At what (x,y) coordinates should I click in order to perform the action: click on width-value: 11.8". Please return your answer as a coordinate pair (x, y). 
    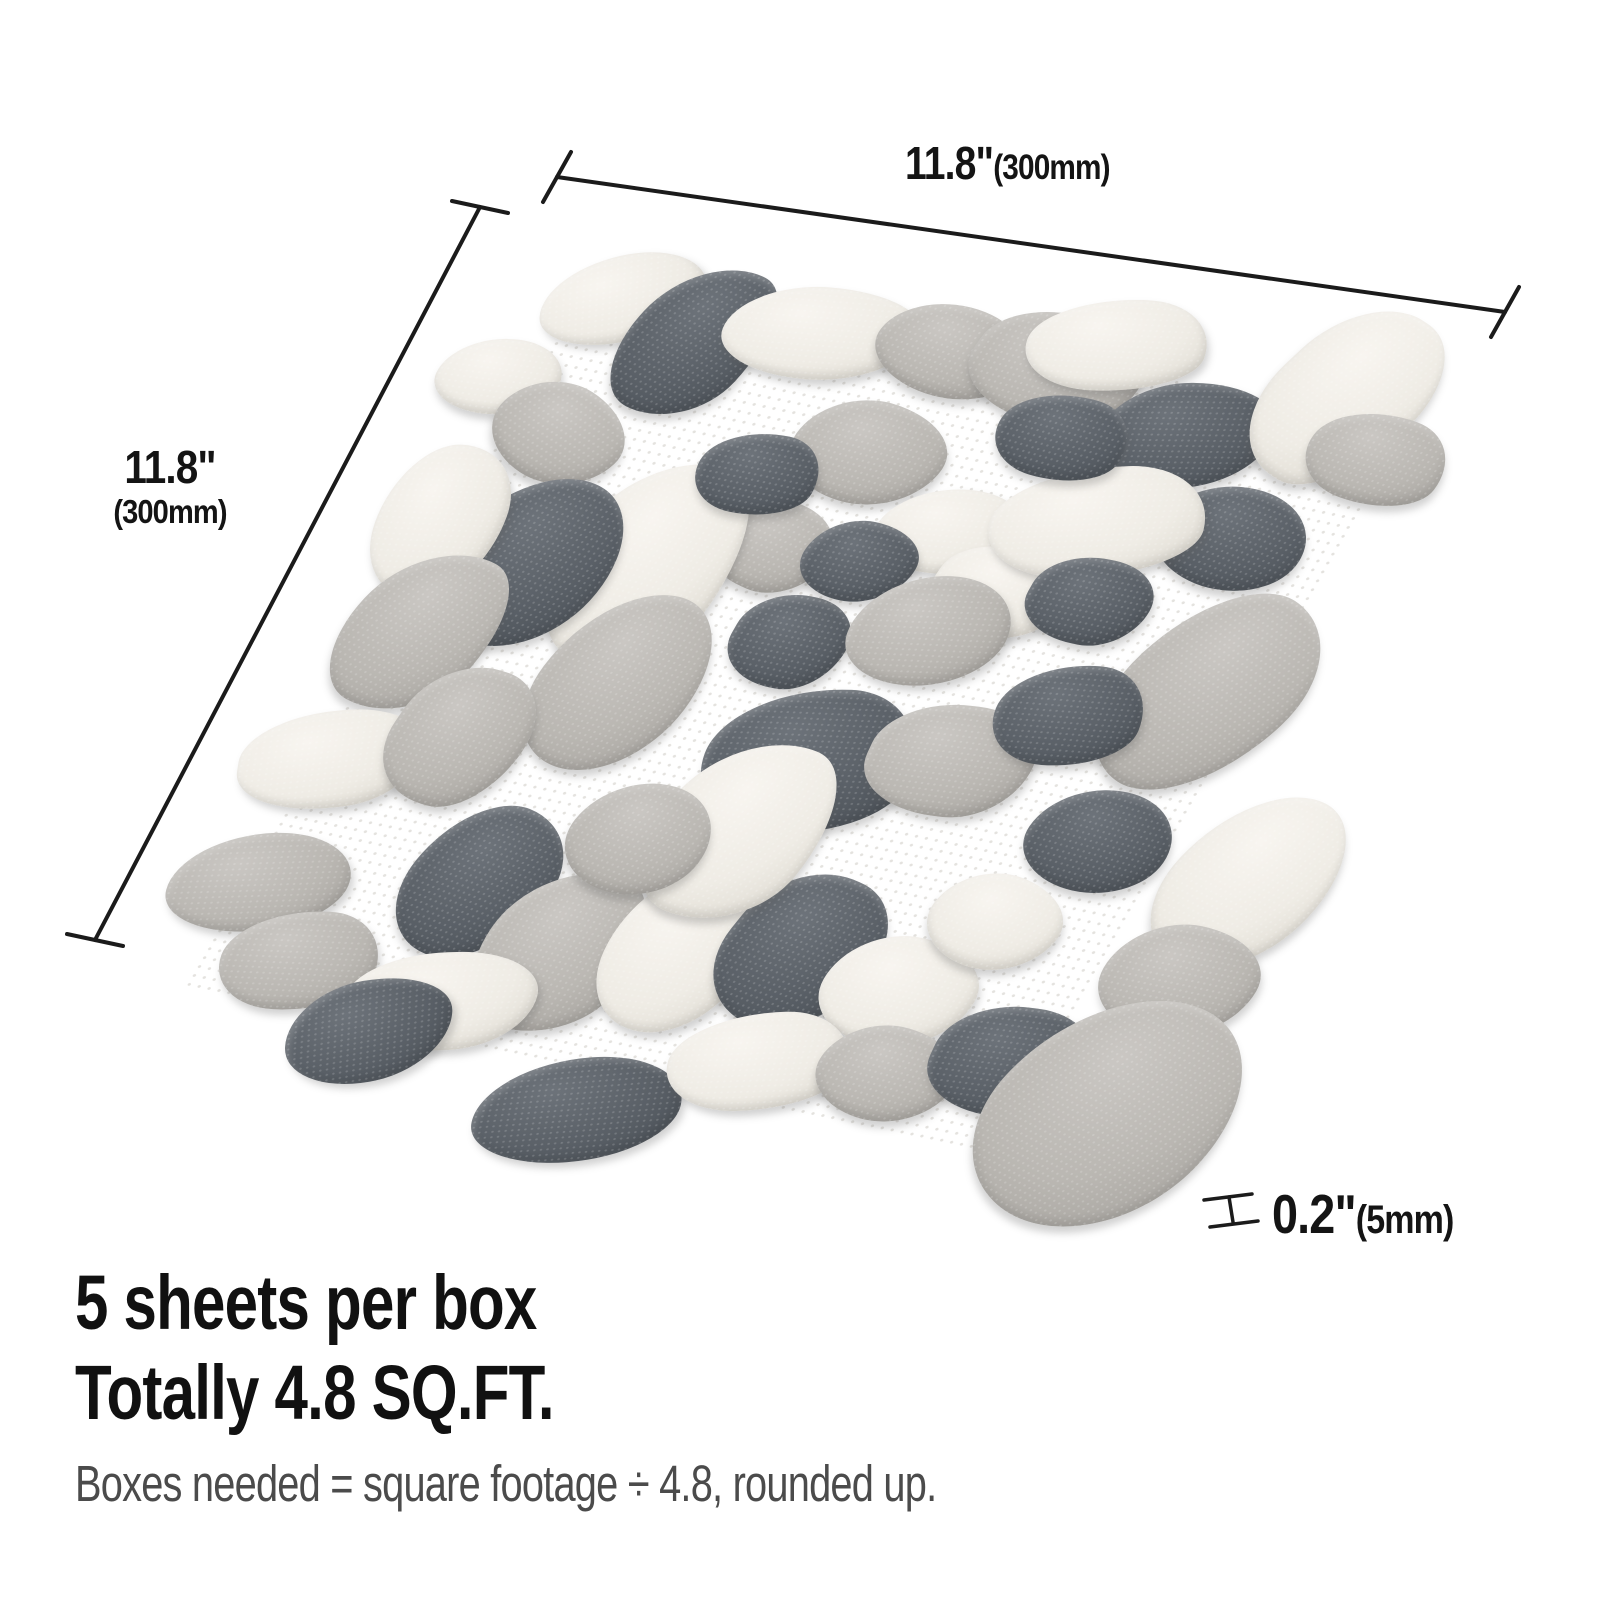
    Looking at the image, I should click on (949, 163).